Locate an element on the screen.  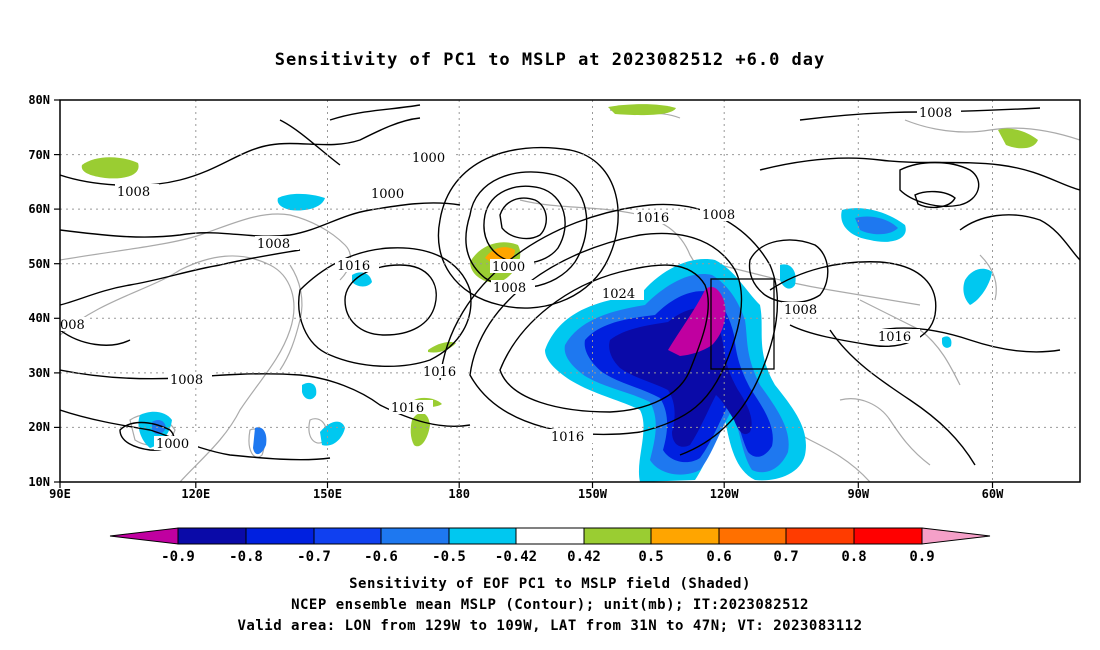
colorbar-label: -0.42 is located at coordinates (516, 557).